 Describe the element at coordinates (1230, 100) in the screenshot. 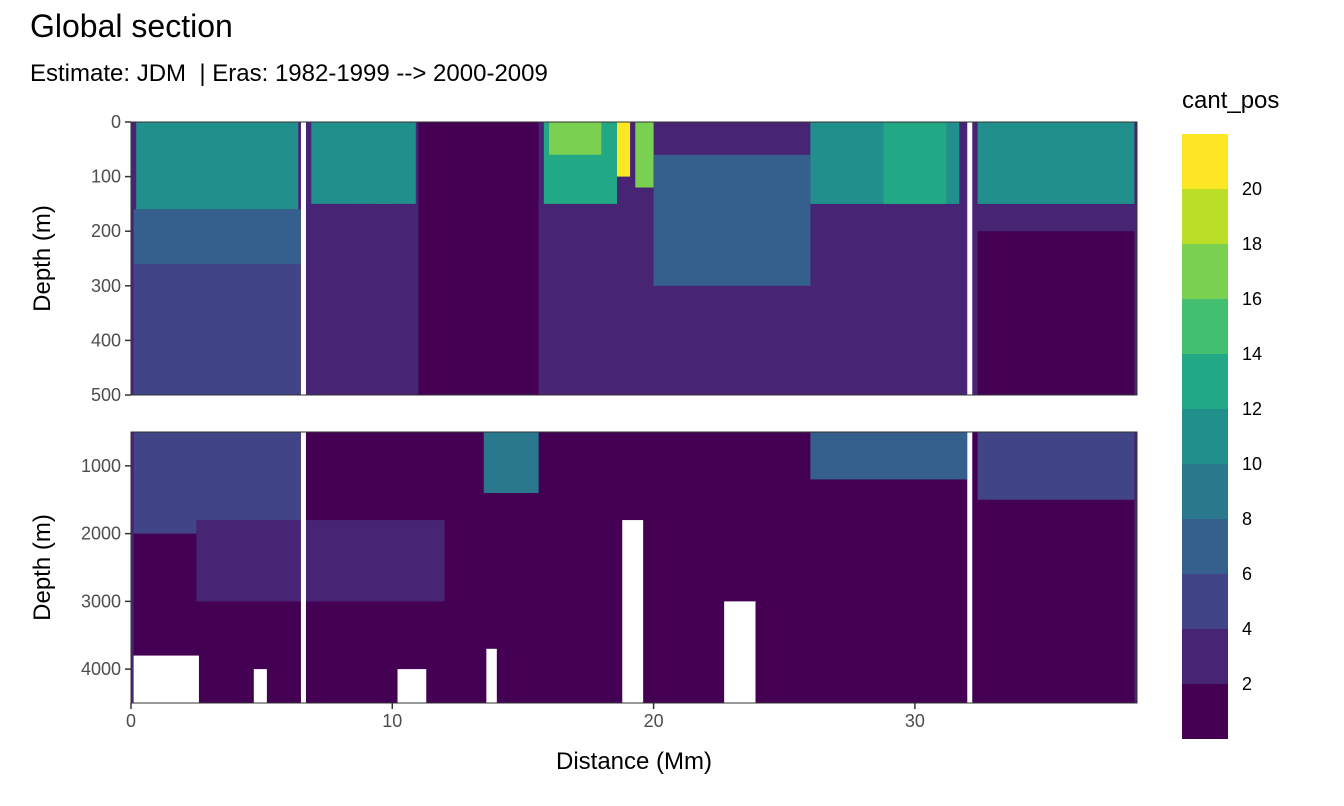

I see `legend-title: cant_pos` at that location.